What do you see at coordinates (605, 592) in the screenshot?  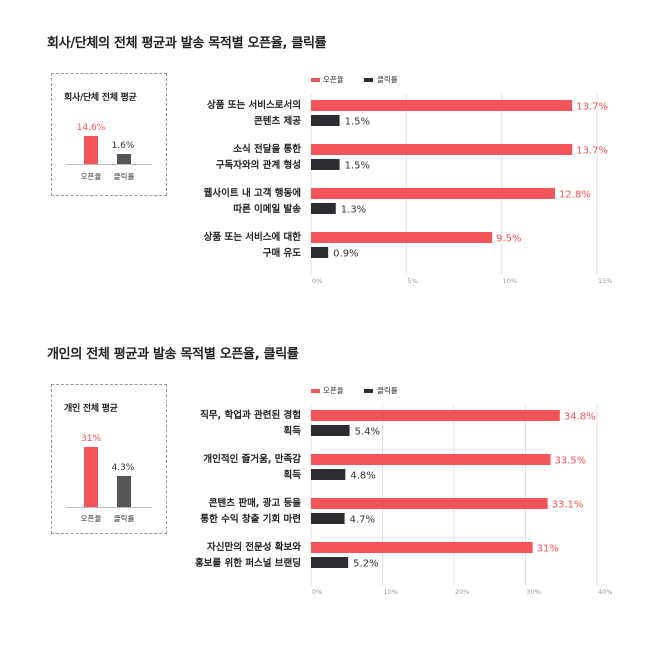 I see `x-tick-label: 40%` at bounding box center [605, 592].